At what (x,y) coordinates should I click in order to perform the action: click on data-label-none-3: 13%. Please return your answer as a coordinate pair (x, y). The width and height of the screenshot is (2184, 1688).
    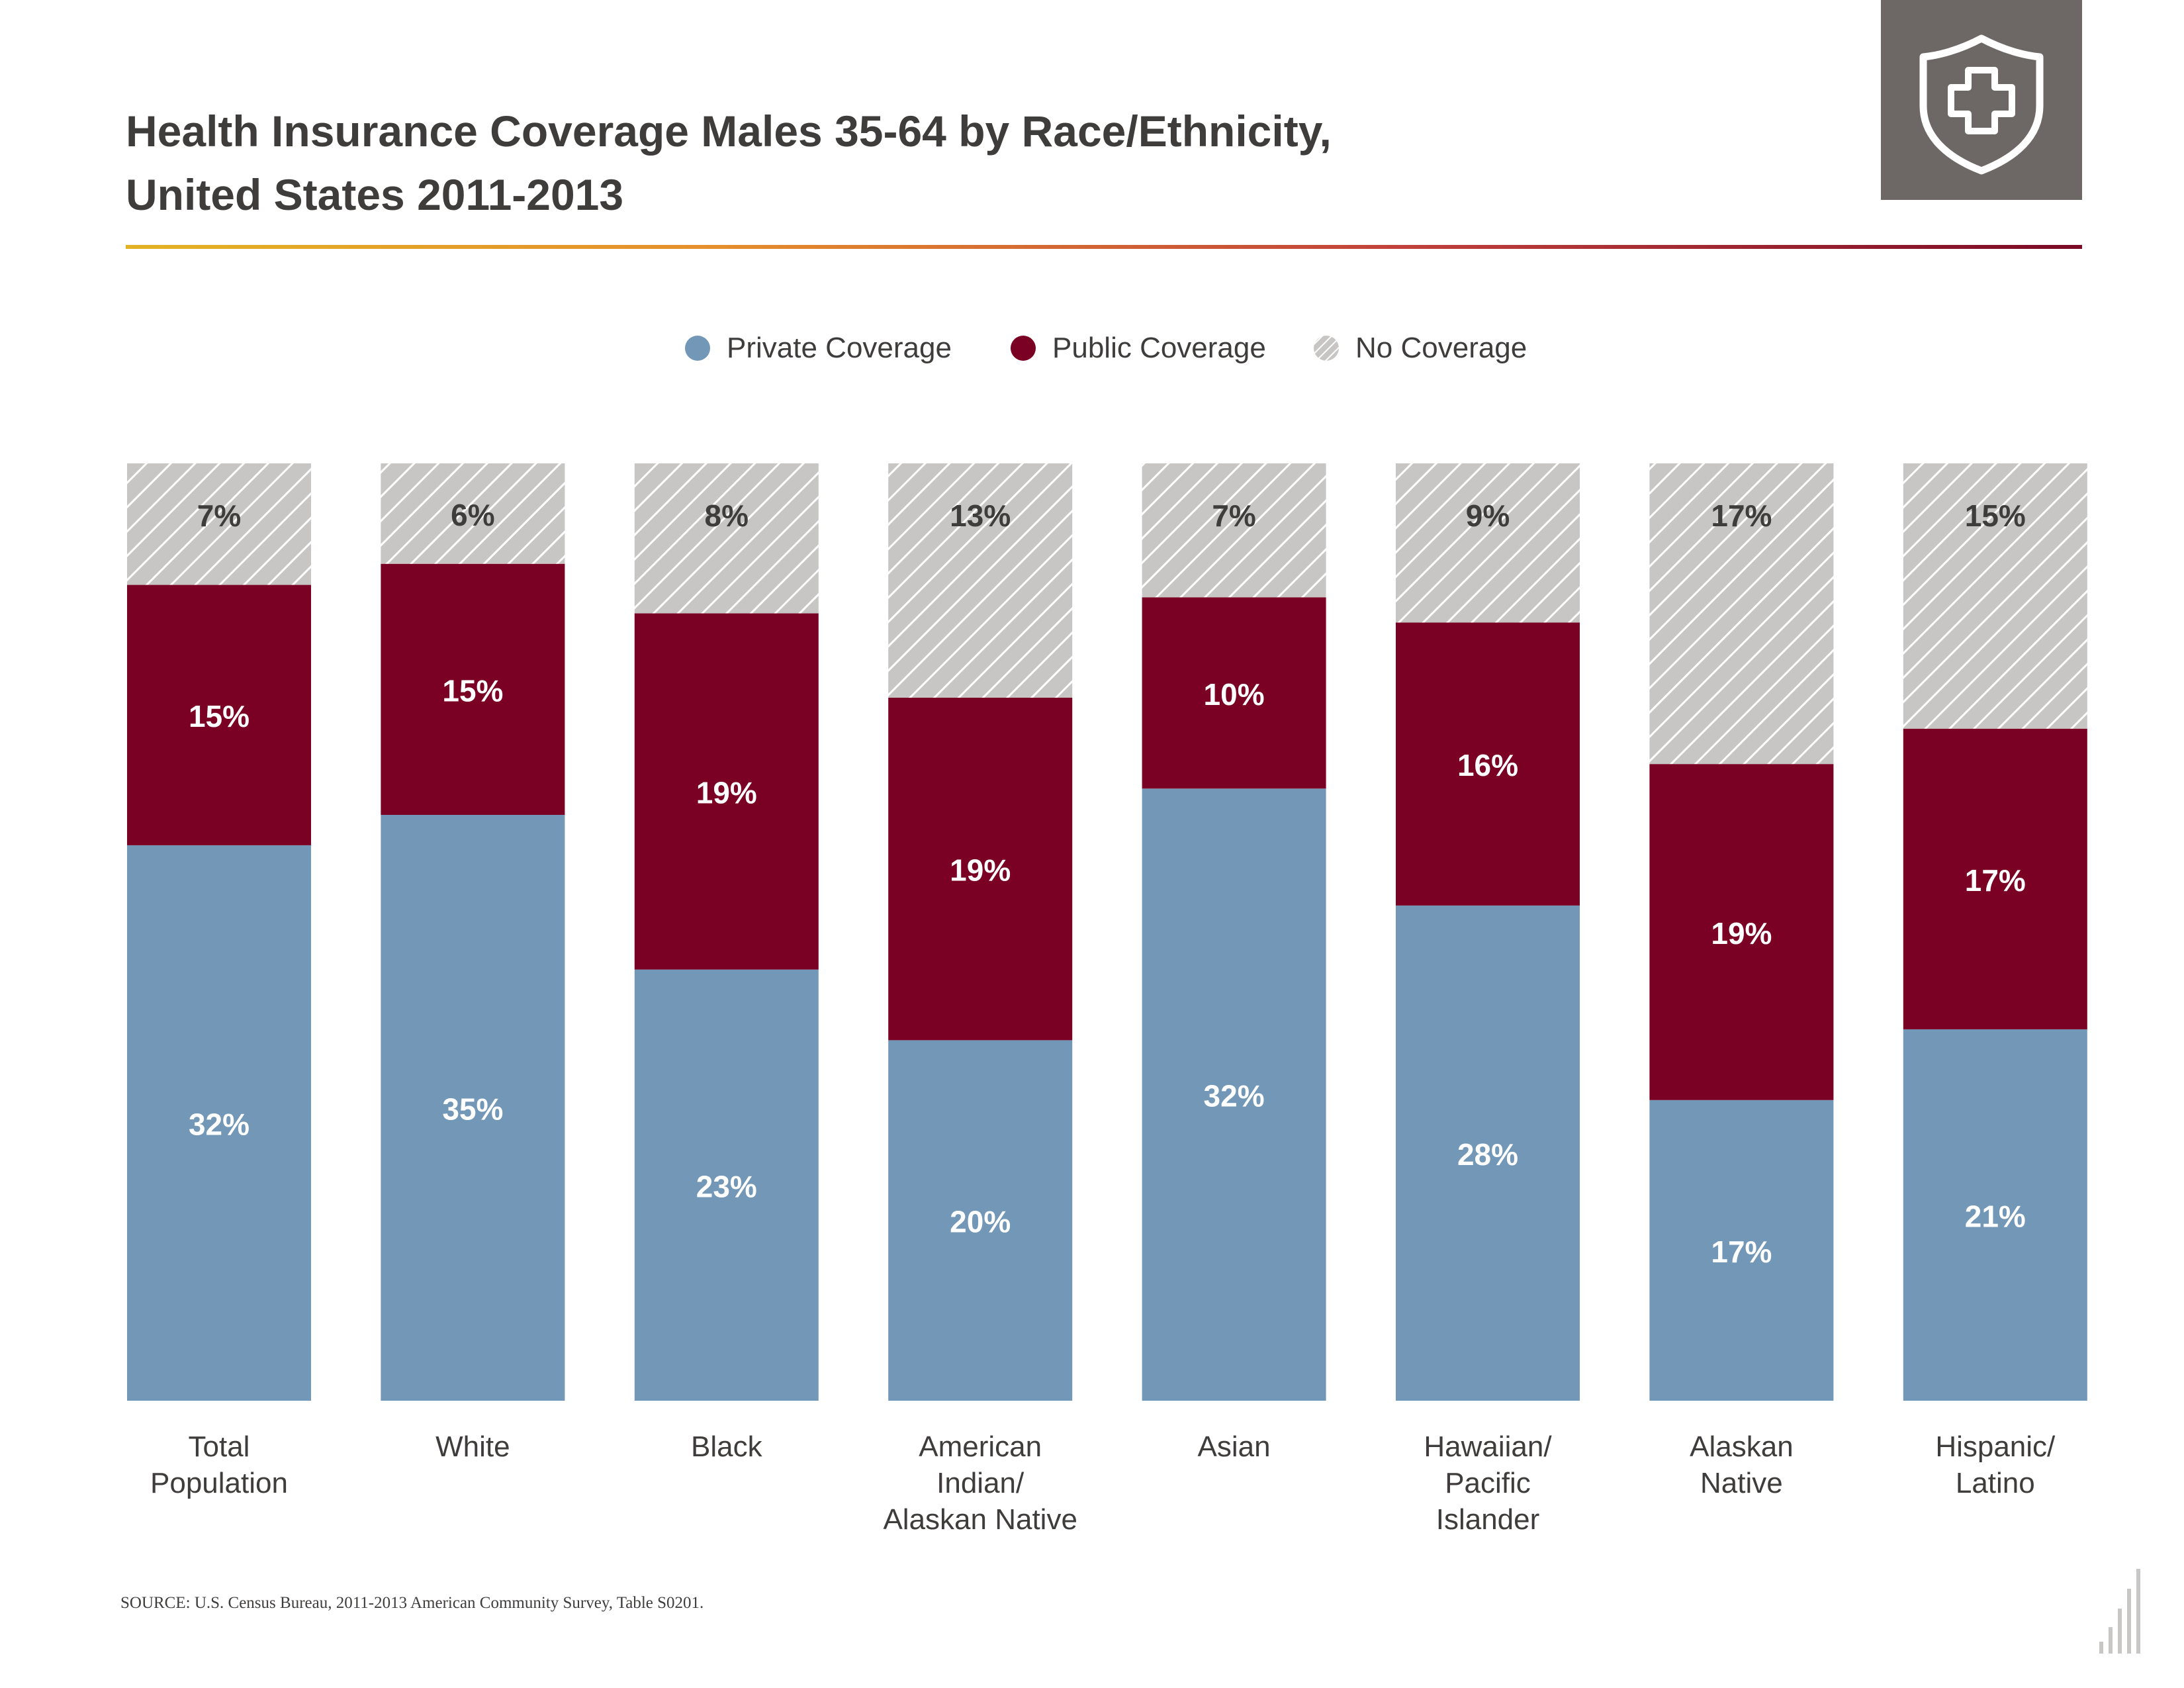
    Looking at the image, I should click on (980, 515).